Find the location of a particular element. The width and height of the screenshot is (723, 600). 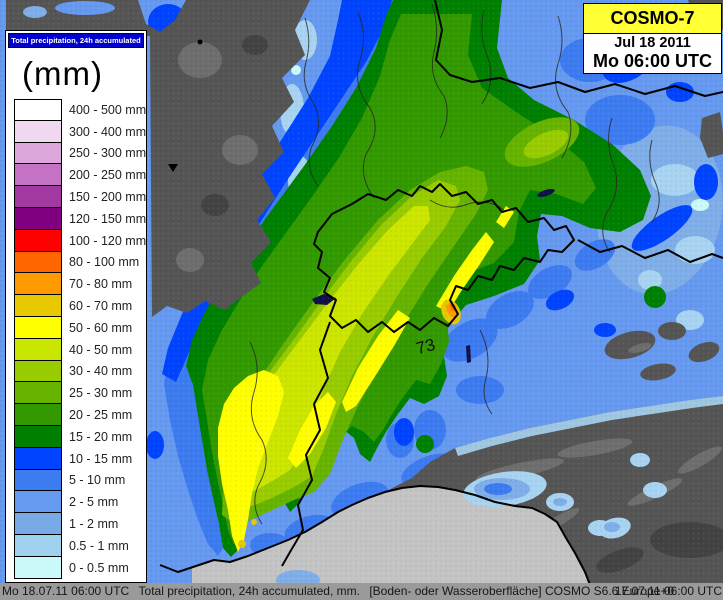

legend-entry: 20 - 25 mm is located at coordinates (79, 415).